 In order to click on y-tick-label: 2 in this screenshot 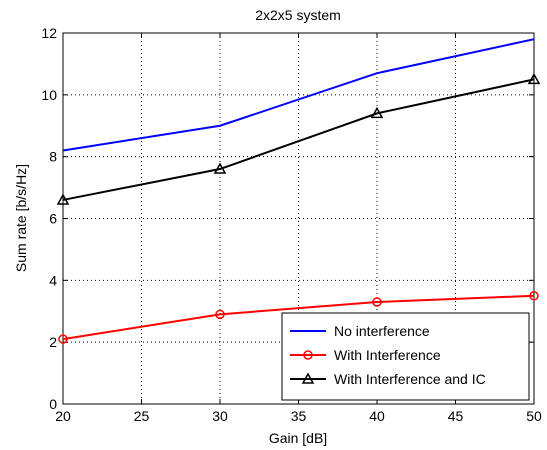, I will do `click(53, 342)`.